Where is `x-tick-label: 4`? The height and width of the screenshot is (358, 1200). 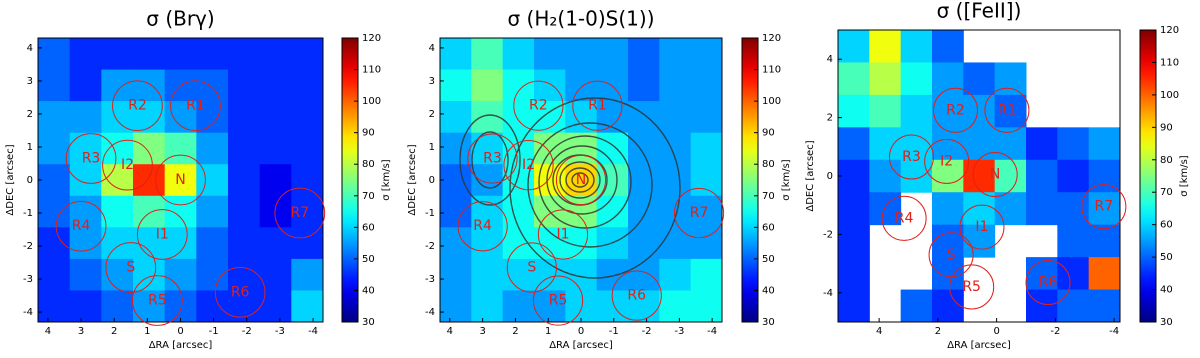 x-tick-label: 4 is located at coordinates (48, 331).